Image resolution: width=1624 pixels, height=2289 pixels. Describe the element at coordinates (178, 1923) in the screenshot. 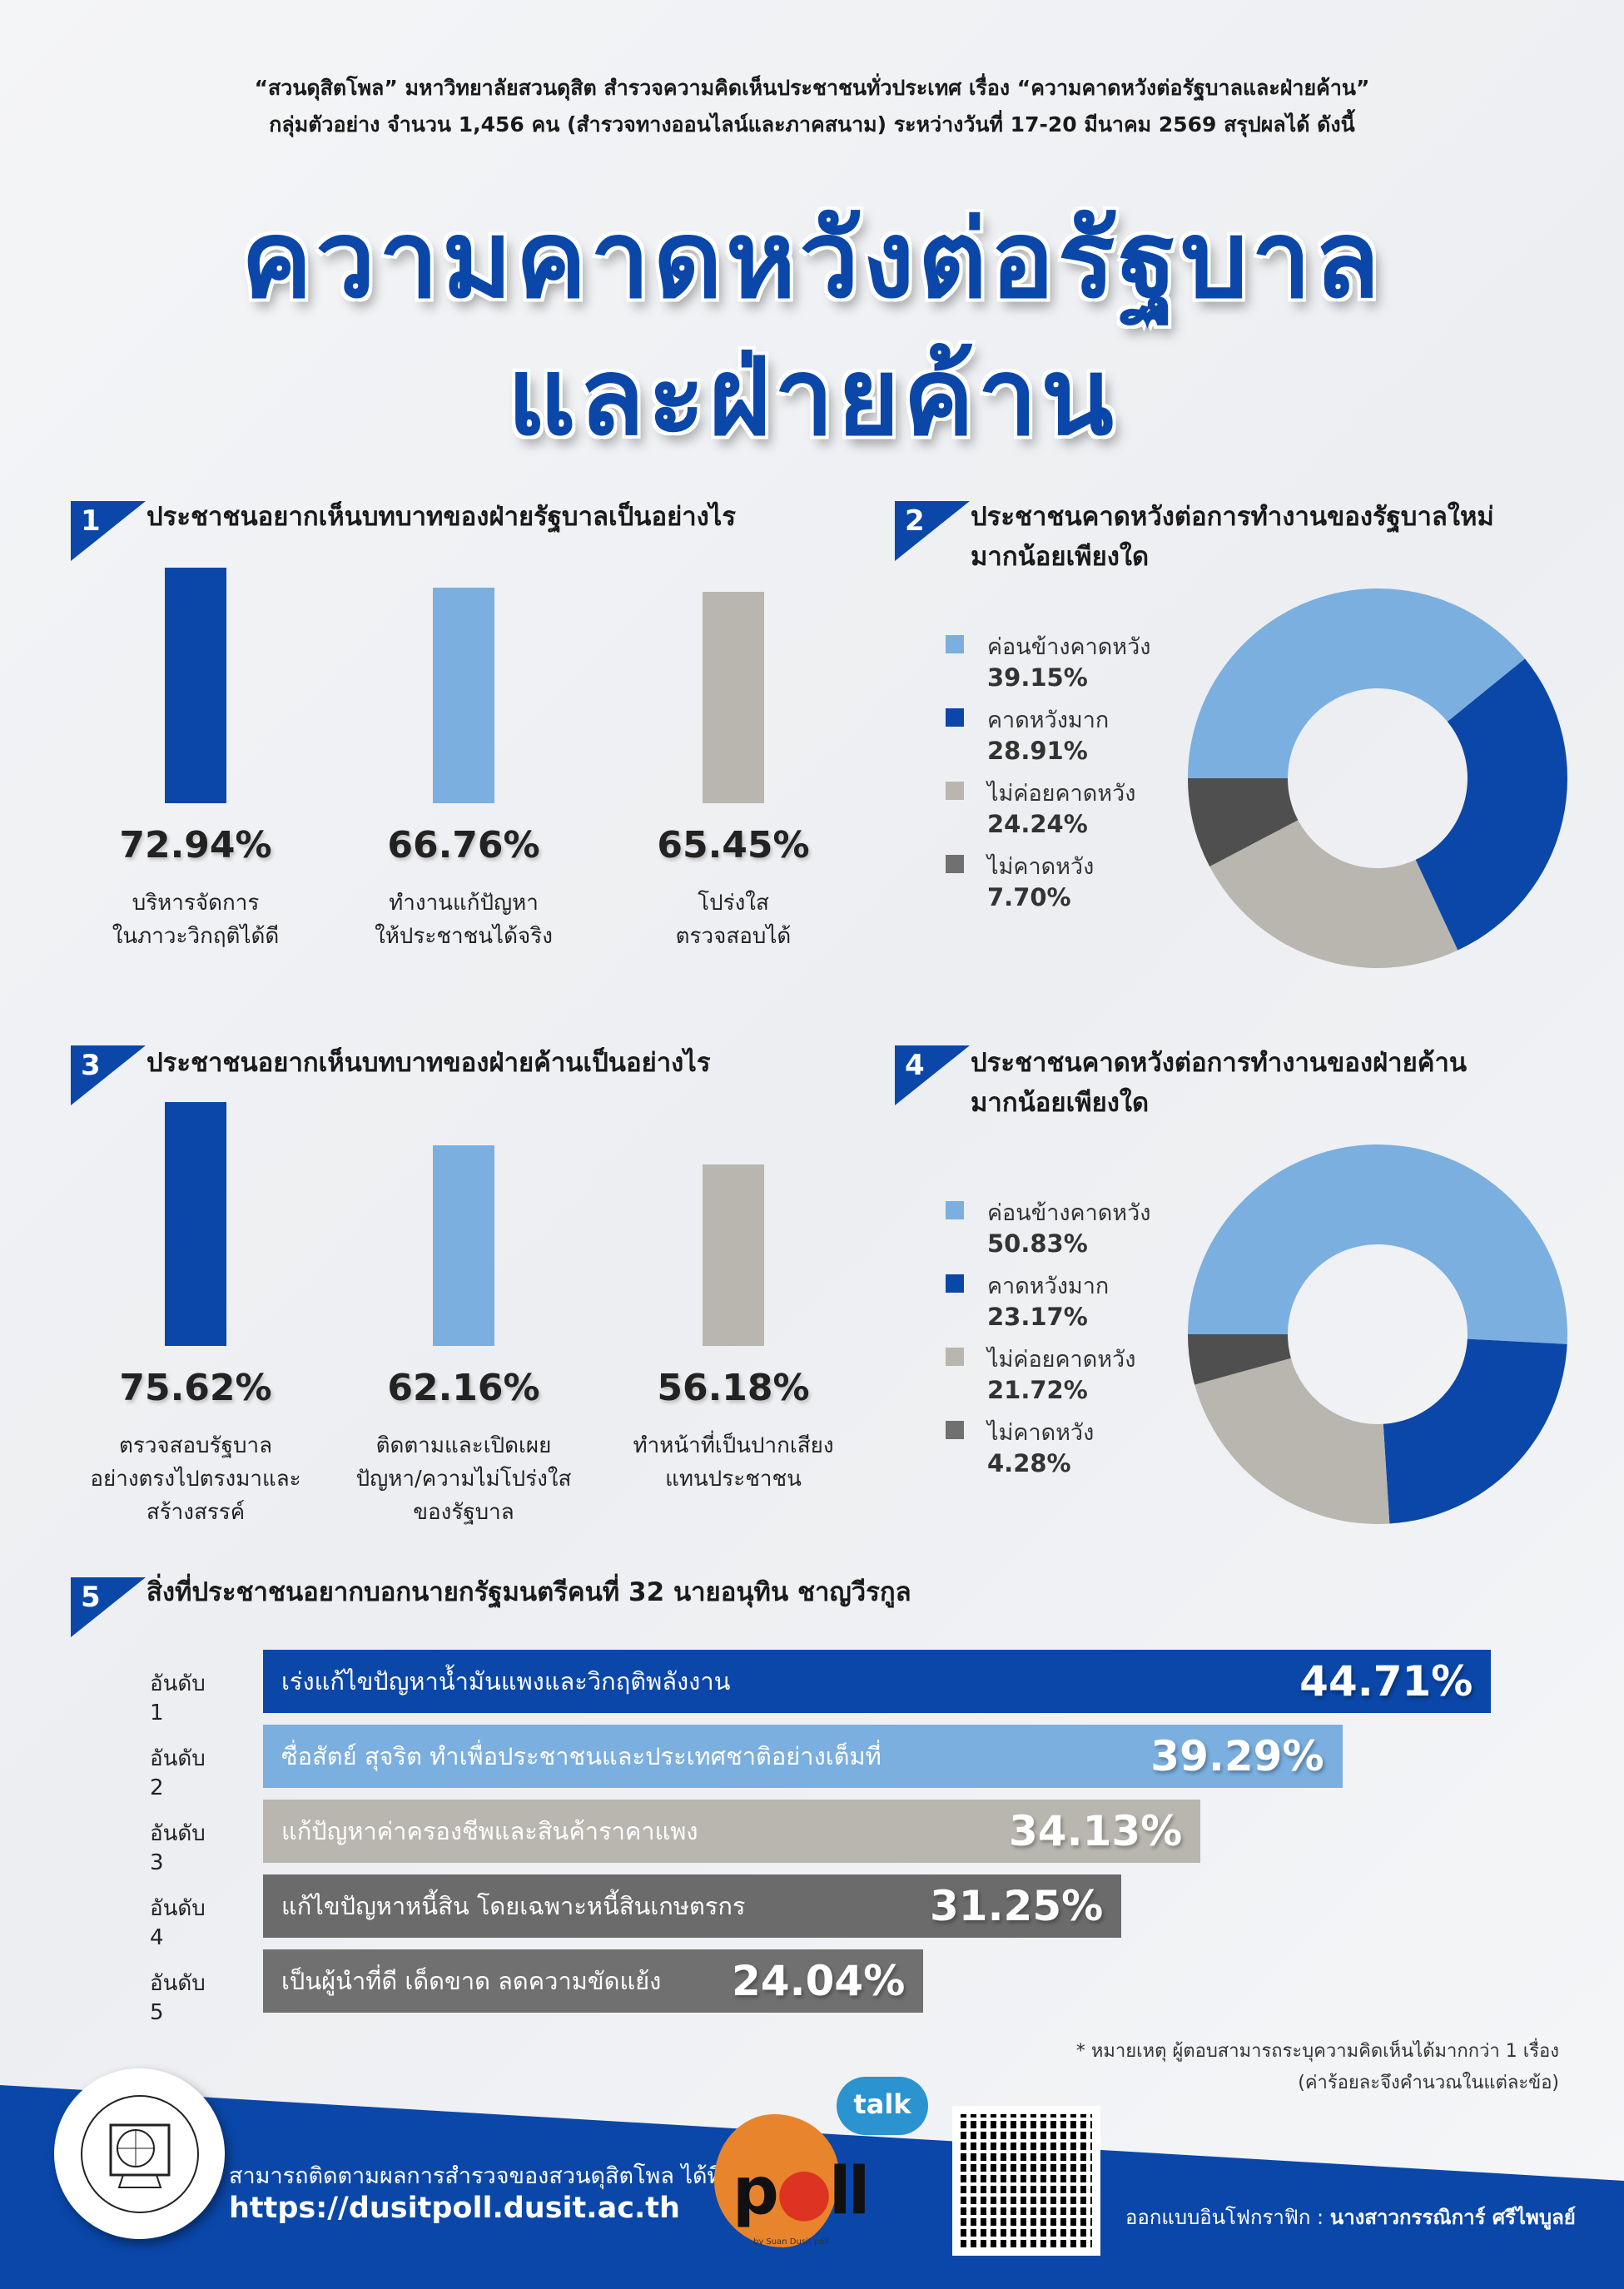

I see `rank-label: อันดับ 4` at that location.